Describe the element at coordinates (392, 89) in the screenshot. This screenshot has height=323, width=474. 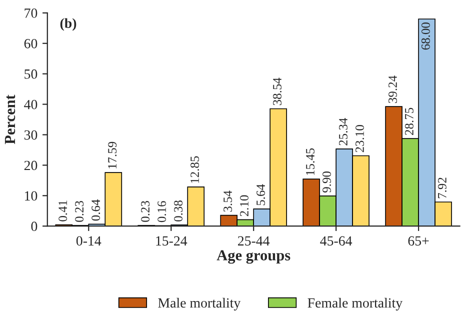
I see `data-label: 39.24` at that location.